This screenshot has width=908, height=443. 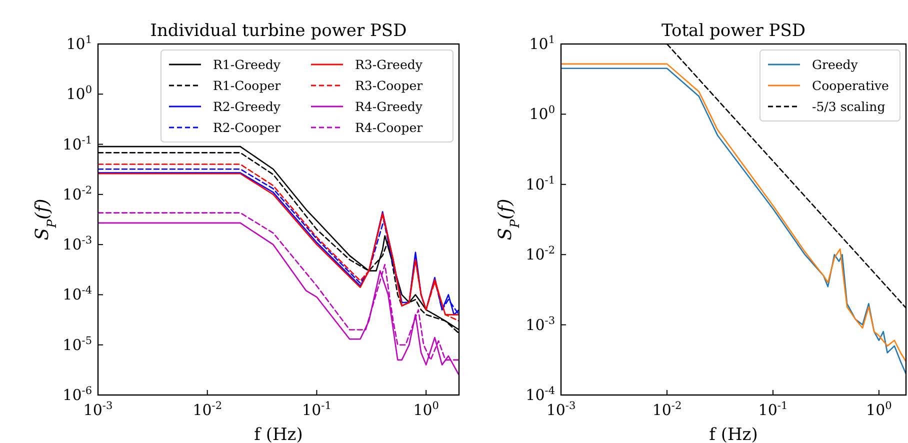 I want to click on legend-label: R2-Greedy, so click(x=247, y=106).